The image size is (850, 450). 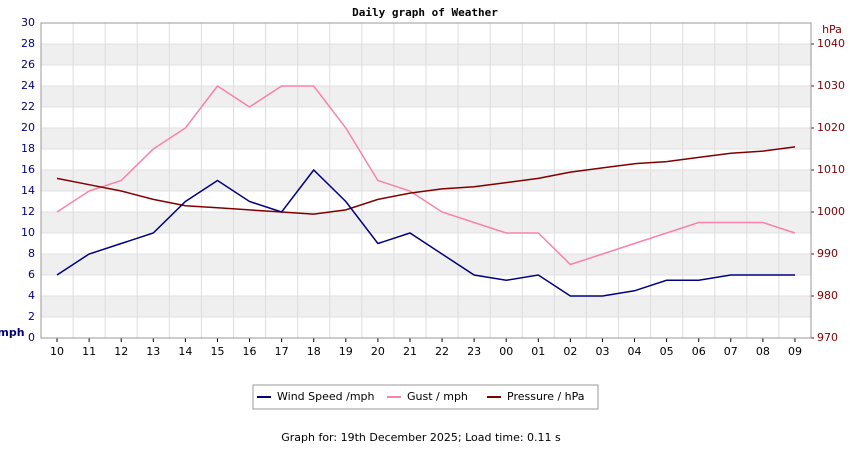 What do you see at coordinates (31, 316) in the screenshot?
I see `y-tick-label: 2` at bounding box center [31, 316].